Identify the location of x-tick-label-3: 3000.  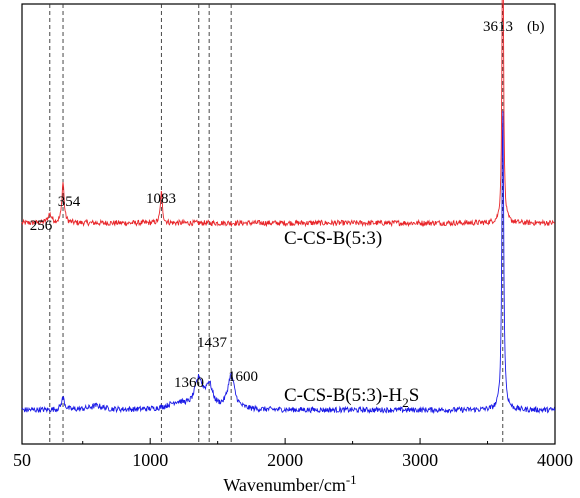
(420, 460).